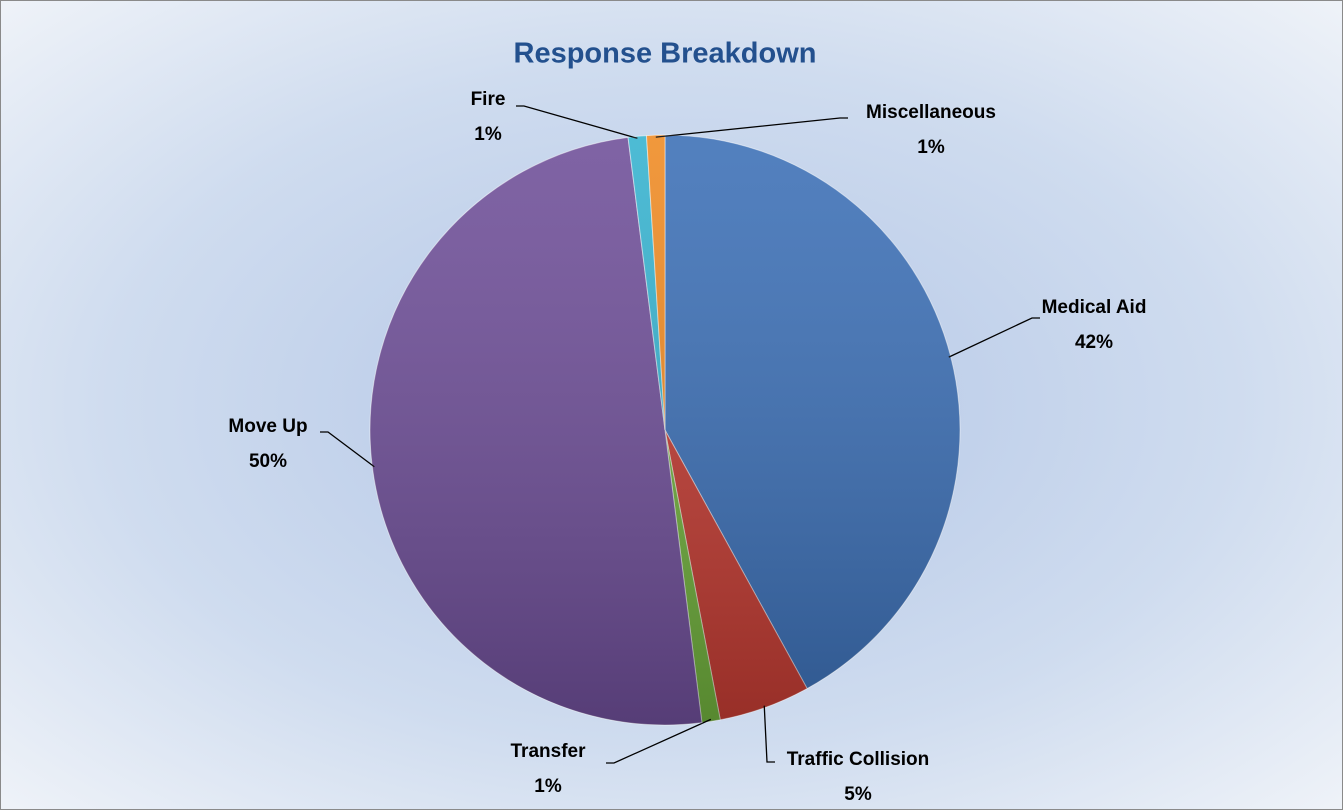 Image resolution: width=1343 pixels, height=810 pixels. Describe the element at coordinates (1094, 307) in the screenshot. I see `slice-label: Medical Aid` at that location.